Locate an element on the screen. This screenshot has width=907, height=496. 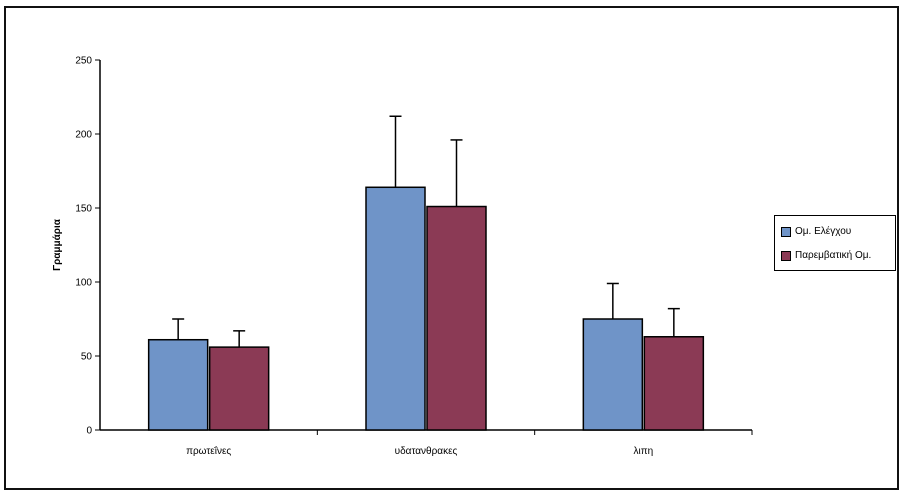
legend-label-series-2: Παρεμβατική Ομ. is located at coordinates (833, 255).